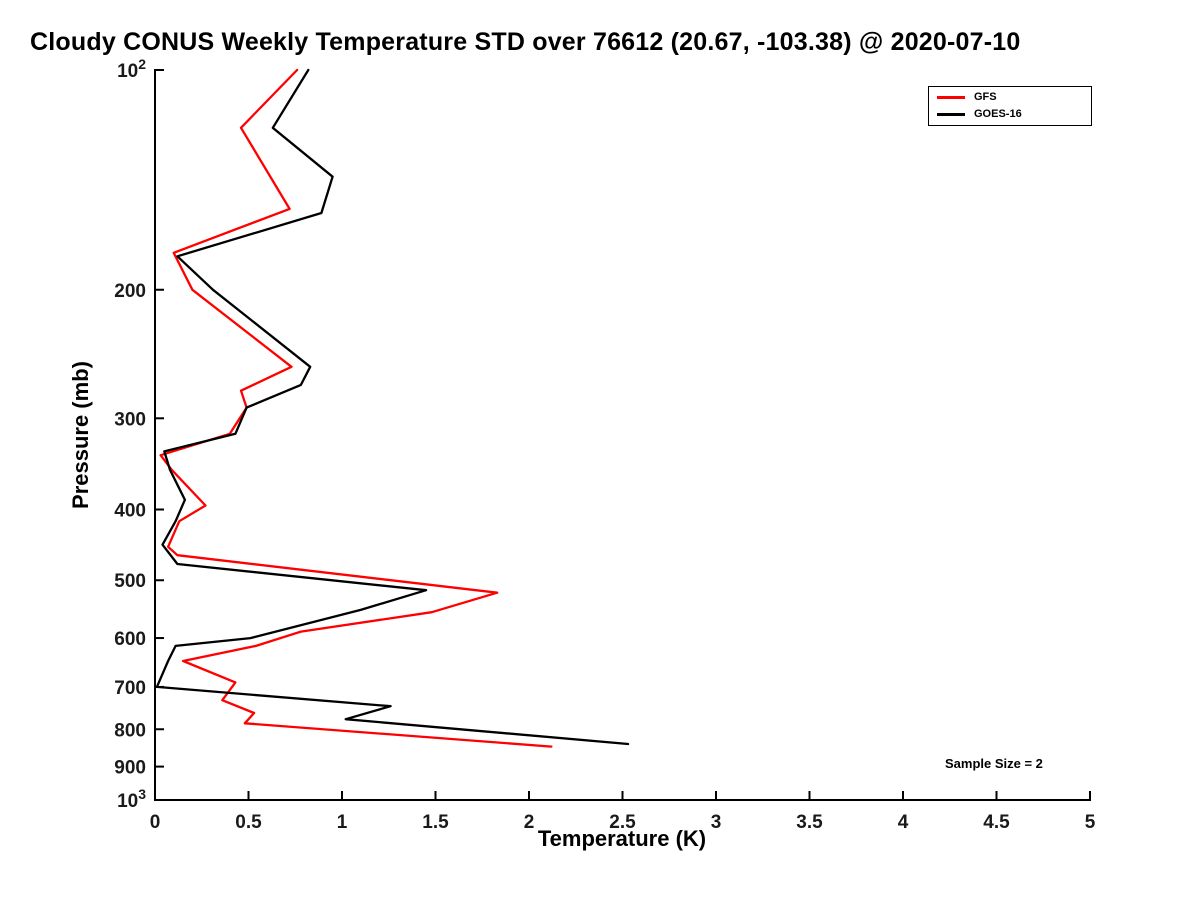 The height and width of the screenshot is (900, 1200). Describe the element at coordinates (985, 97) in the screenshot. I see `gfs-legend-label: GFS` at that location.